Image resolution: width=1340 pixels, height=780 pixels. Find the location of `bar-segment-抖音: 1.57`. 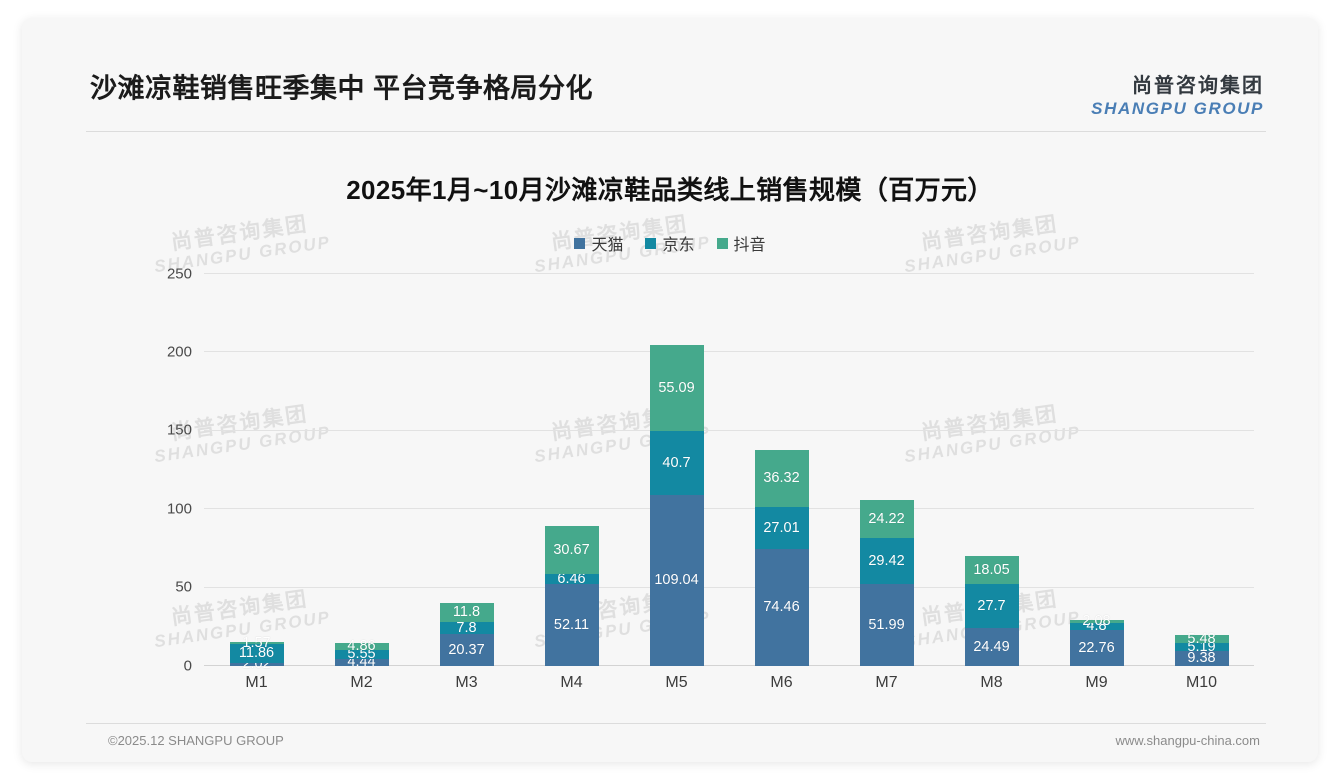

bar-segment-抖音: 1.57 is located at coordinates (256, 643).